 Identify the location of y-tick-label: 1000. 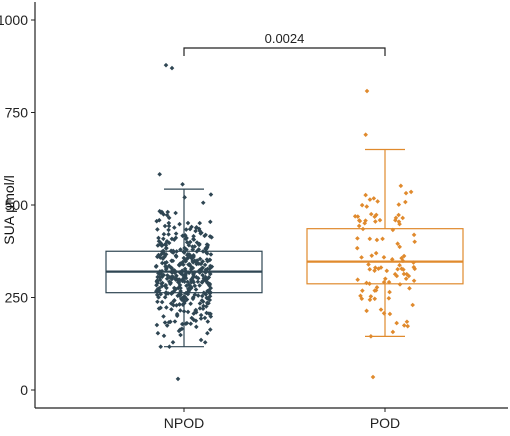
(14, 20).